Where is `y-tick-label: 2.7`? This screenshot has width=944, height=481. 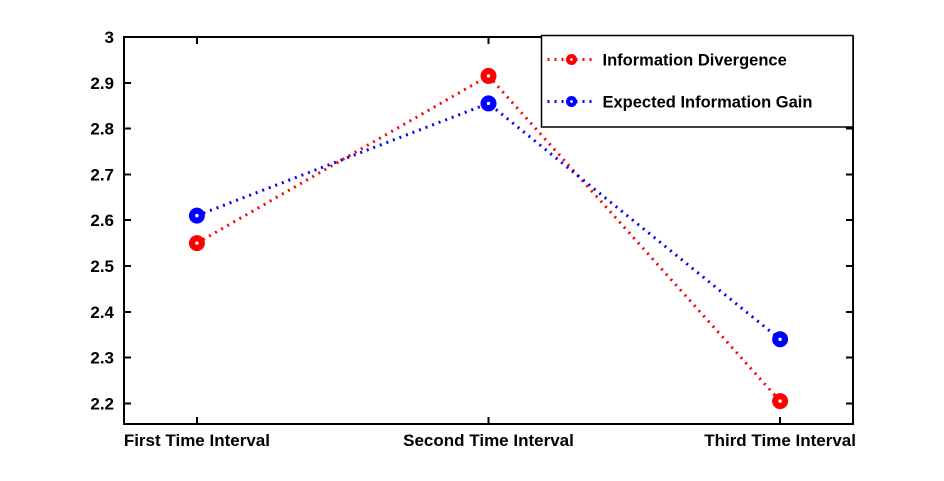
y-tick-label: 2.7 is located at coordinates (102, 174).